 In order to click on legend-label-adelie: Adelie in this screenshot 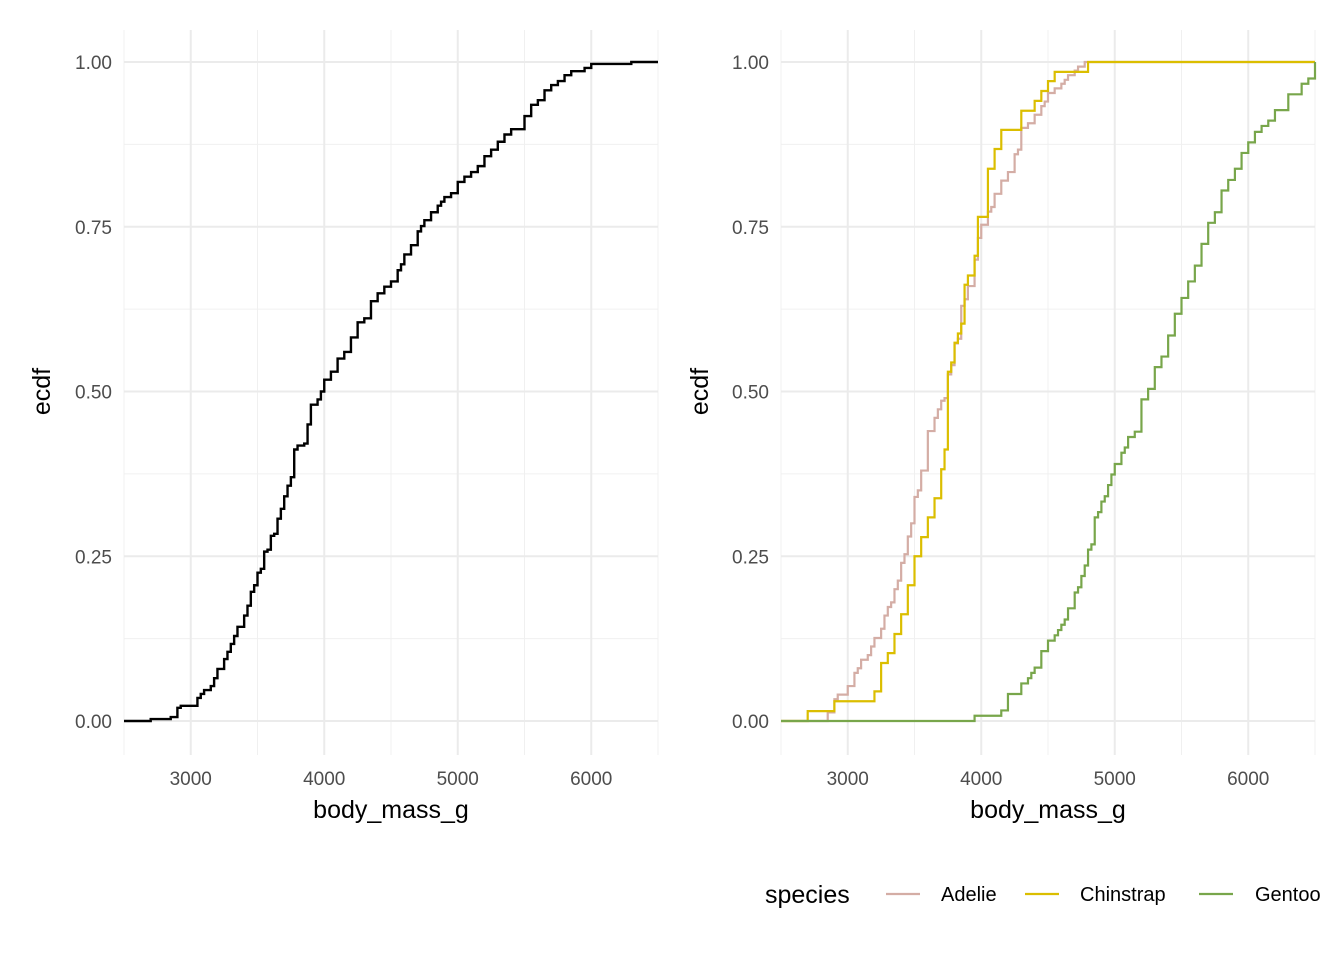, I will do `click(969, 895)`.